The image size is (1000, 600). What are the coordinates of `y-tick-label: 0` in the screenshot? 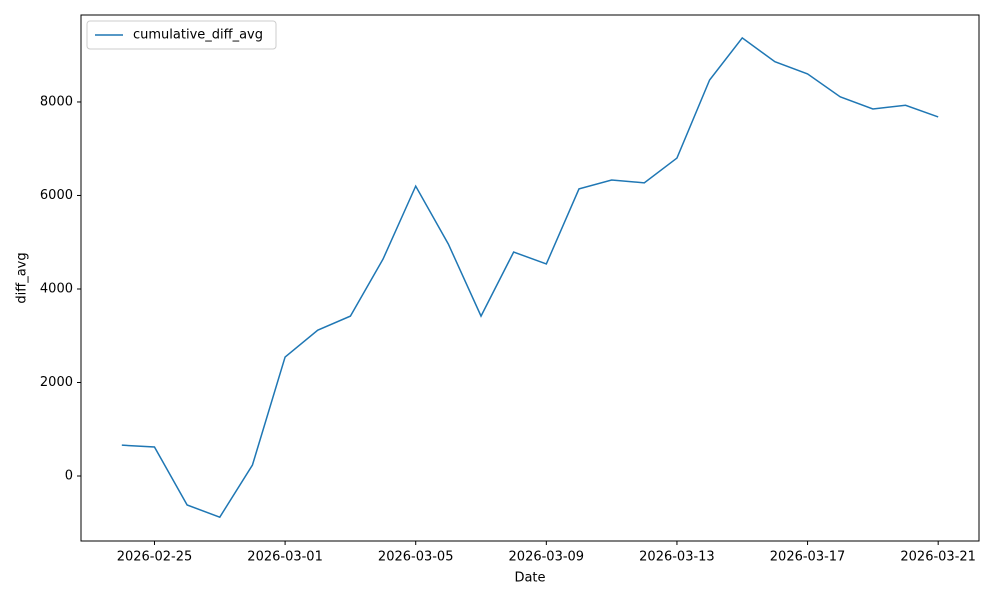 It's located at (69, 476).